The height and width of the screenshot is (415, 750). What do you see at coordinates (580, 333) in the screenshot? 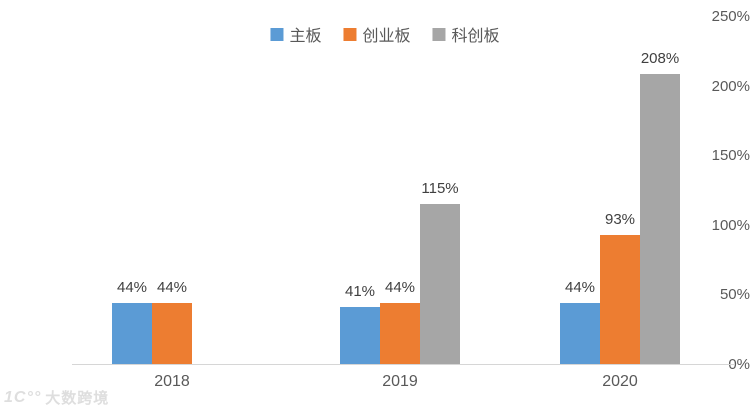
I see `bar-main-board-2020` at bounding box center [580, 333].